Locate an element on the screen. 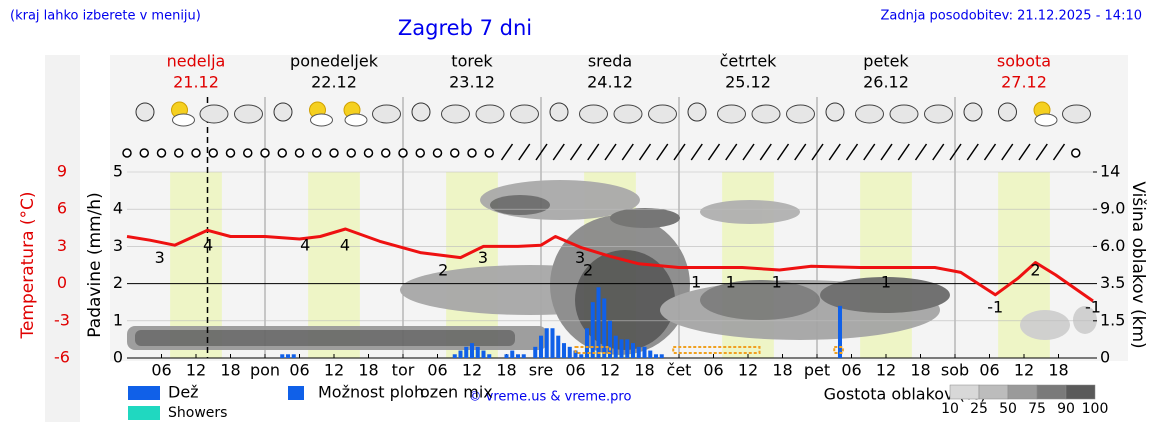 The height and width of the screenshot is (443, 1152). y-tick-label: 6 is located at coordinates (62, 208).